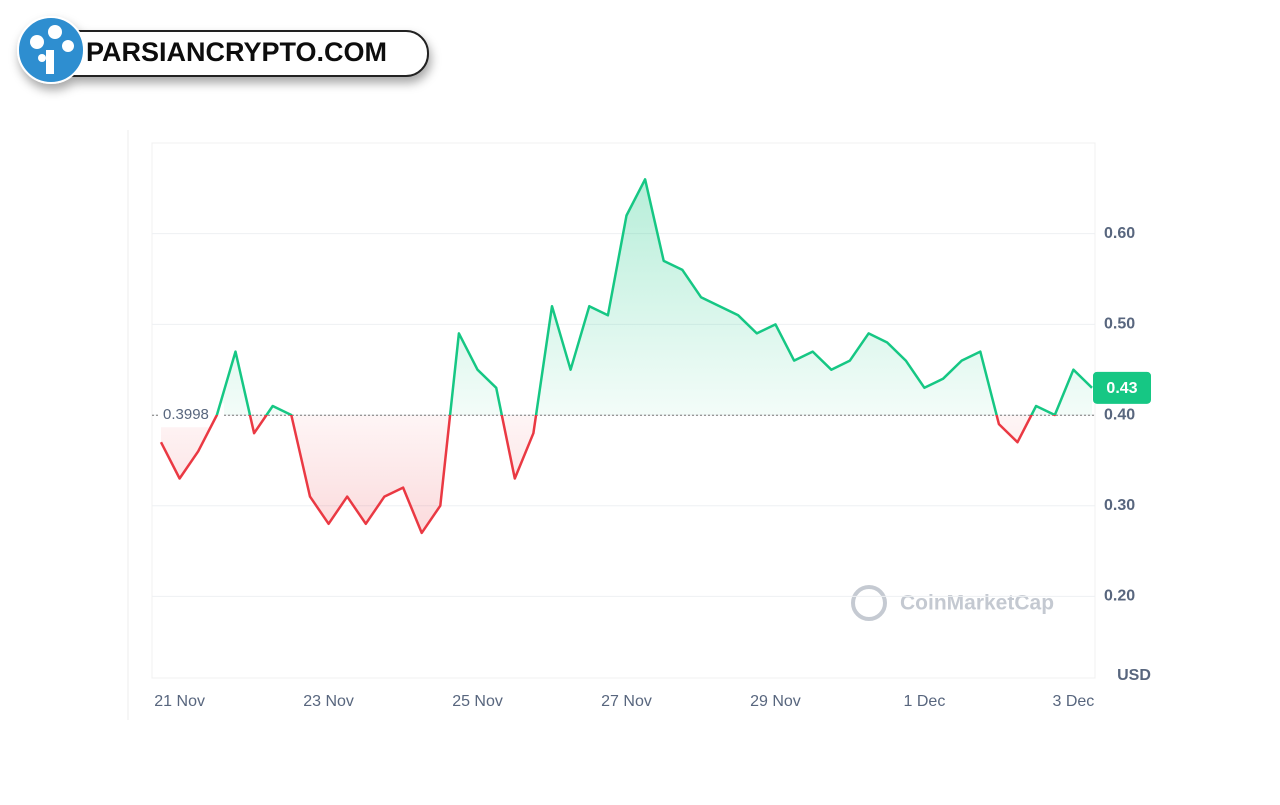 Image resolution: width=1280 pixels, height=805 pixels. I want to click on x-tick-label: 3 Dec, so click(1073, 701).